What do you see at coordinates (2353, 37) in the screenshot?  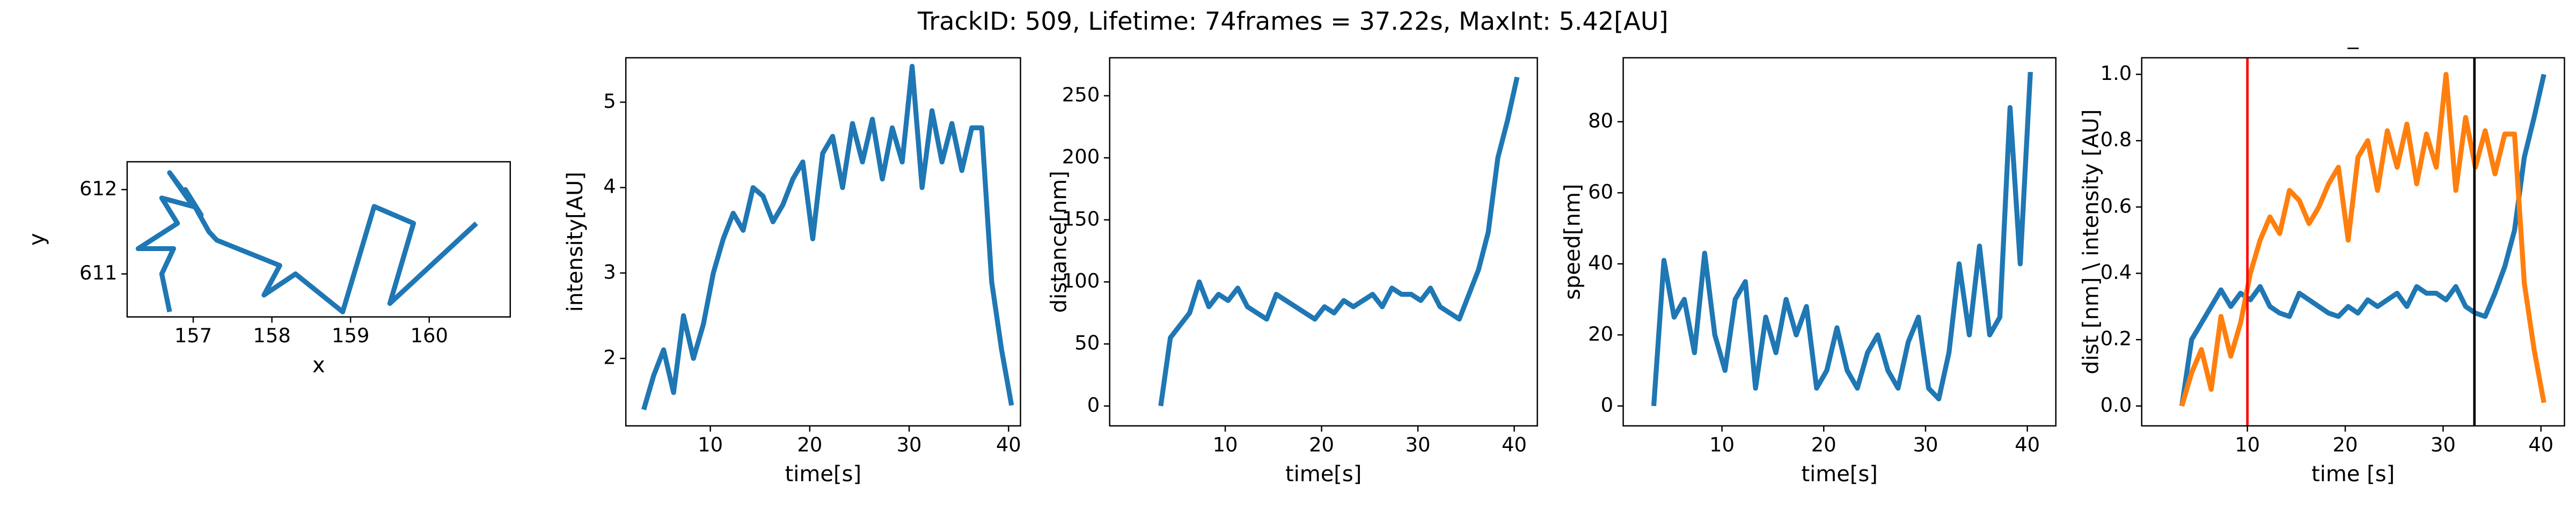 I see `axes-title: _` at bounding box center [2353, 37].